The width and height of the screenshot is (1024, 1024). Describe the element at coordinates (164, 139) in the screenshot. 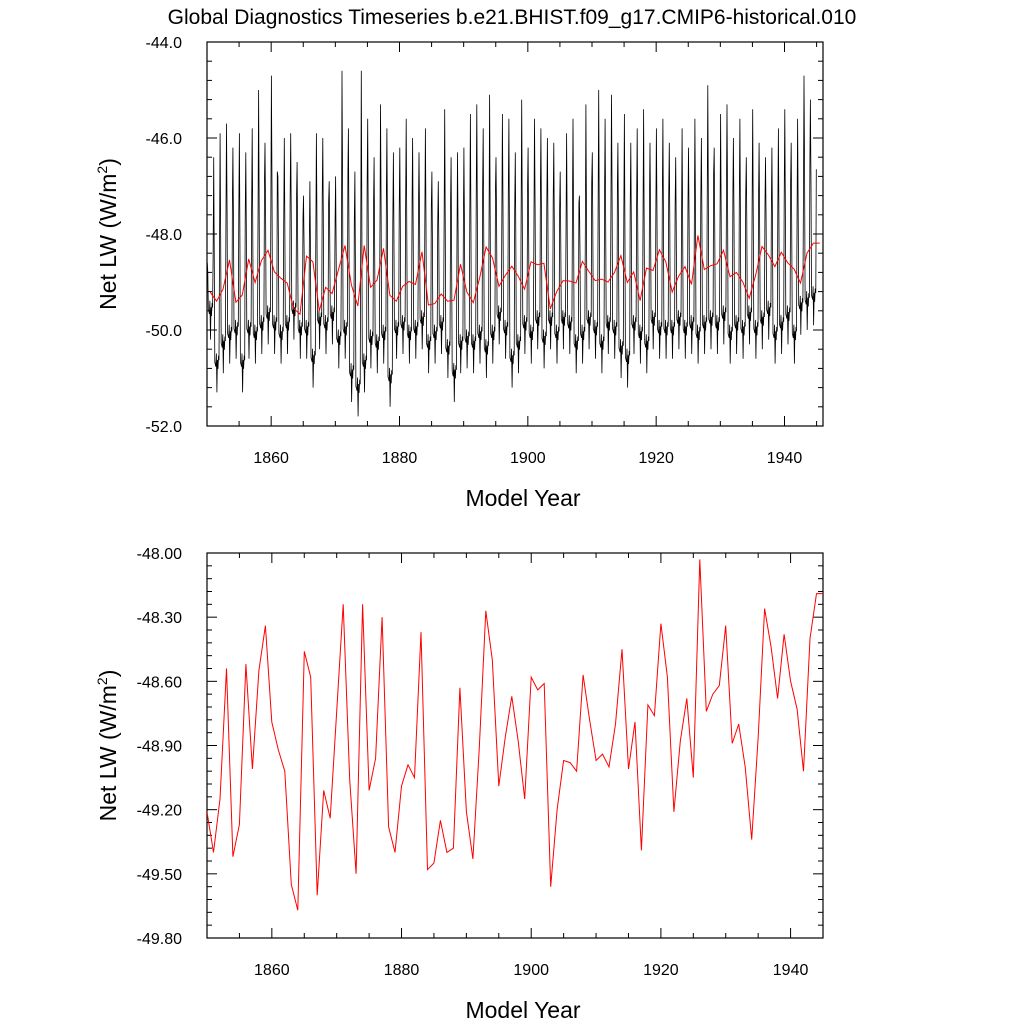

I see `y-tick-label: -46.0` at that location.